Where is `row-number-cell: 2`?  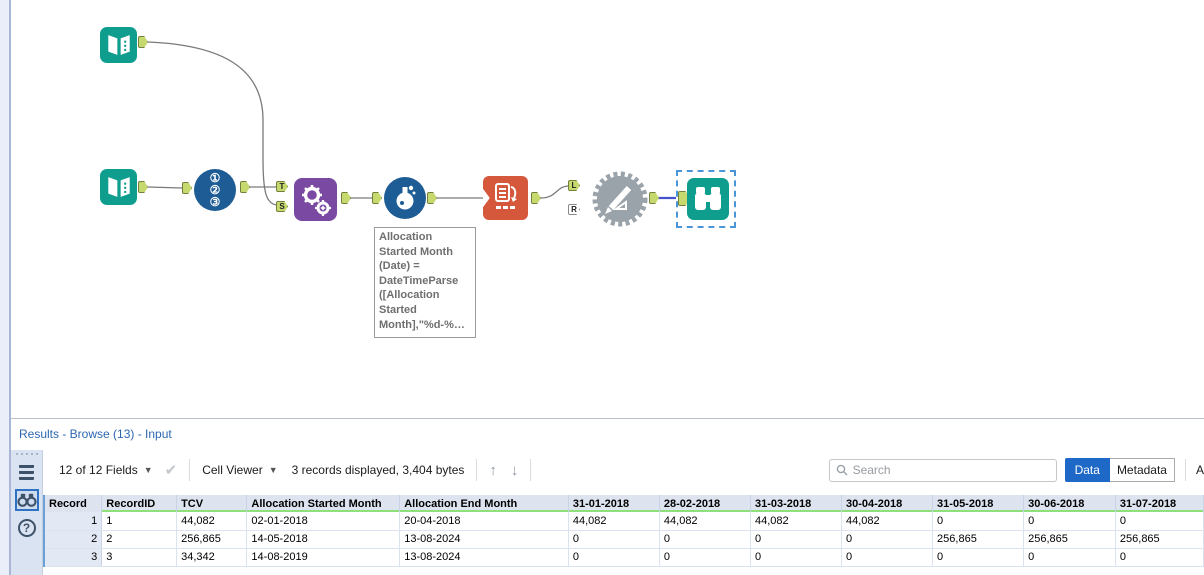
row-number-cell: 2 is located at coordinates (73, 539).